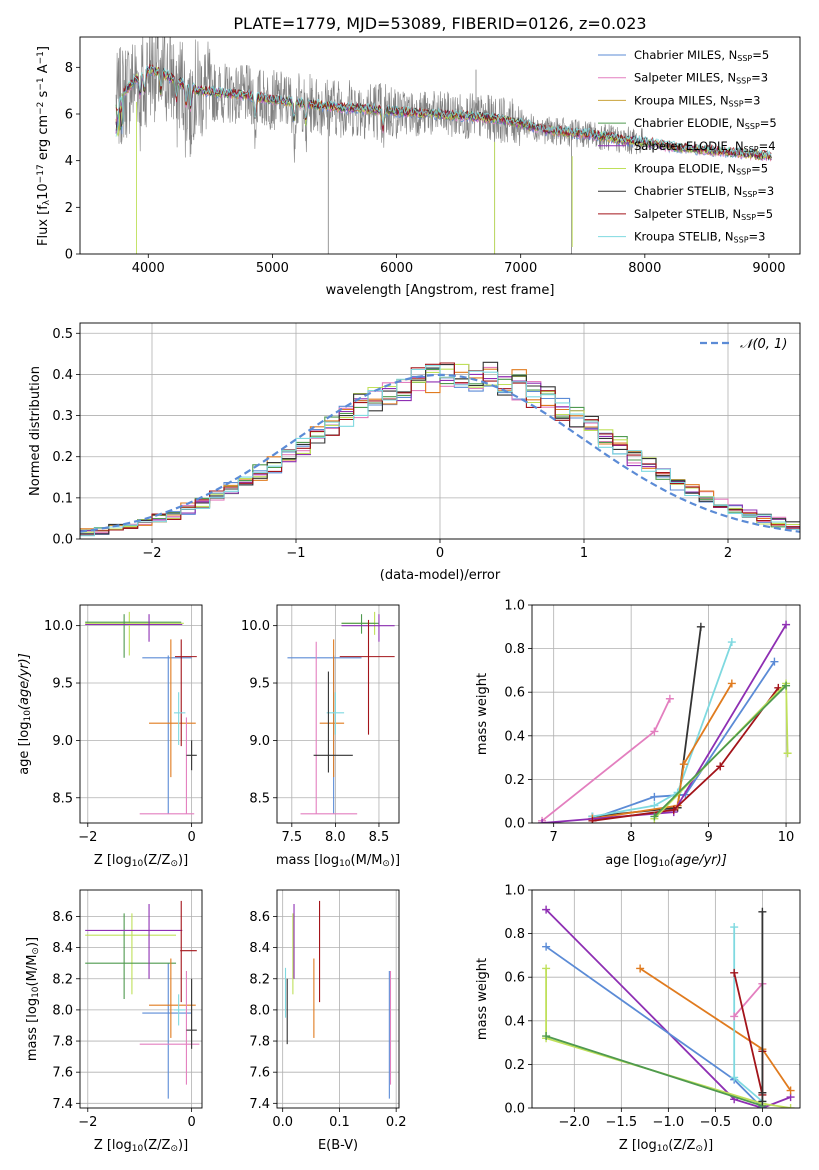 This screenshot has width=819, height=1170. Describe the element at coordinates (482, 714) in the screenshot. I see `y-axis-label: mass weight` at that location.